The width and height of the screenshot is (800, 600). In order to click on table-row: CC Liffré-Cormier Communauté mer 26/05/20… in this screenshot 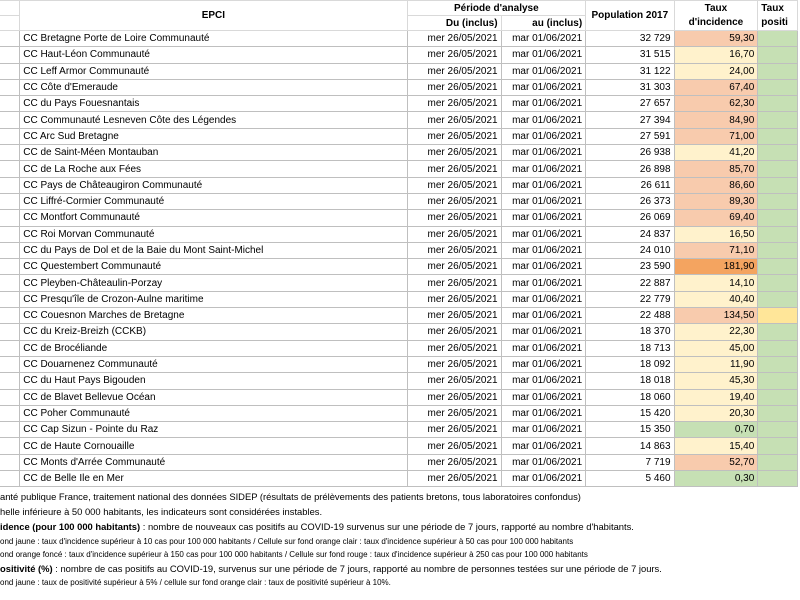, I will do `click(399, 201)`.